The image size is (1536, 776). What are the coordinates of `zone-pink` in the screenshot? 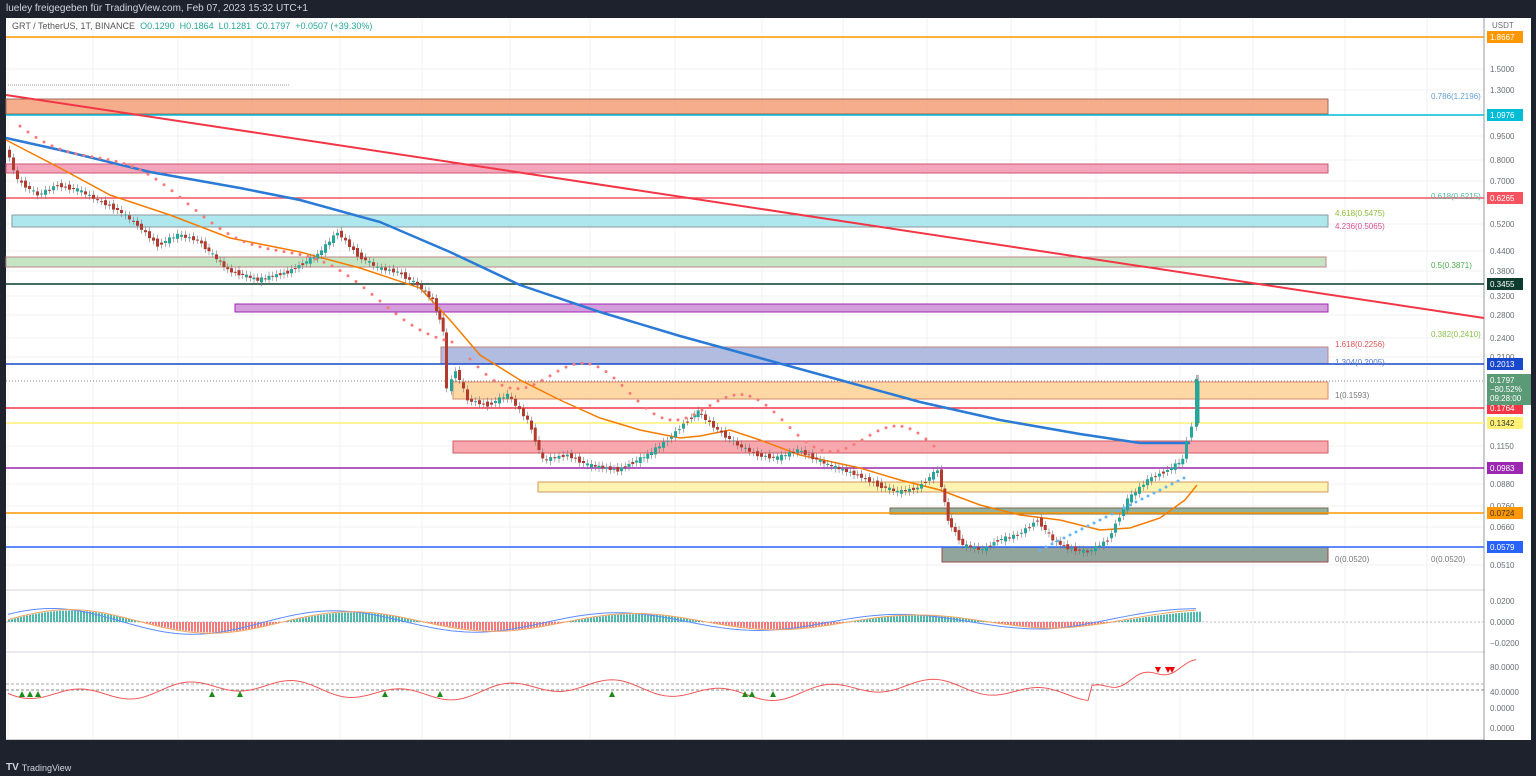 It's located at (667, 168).